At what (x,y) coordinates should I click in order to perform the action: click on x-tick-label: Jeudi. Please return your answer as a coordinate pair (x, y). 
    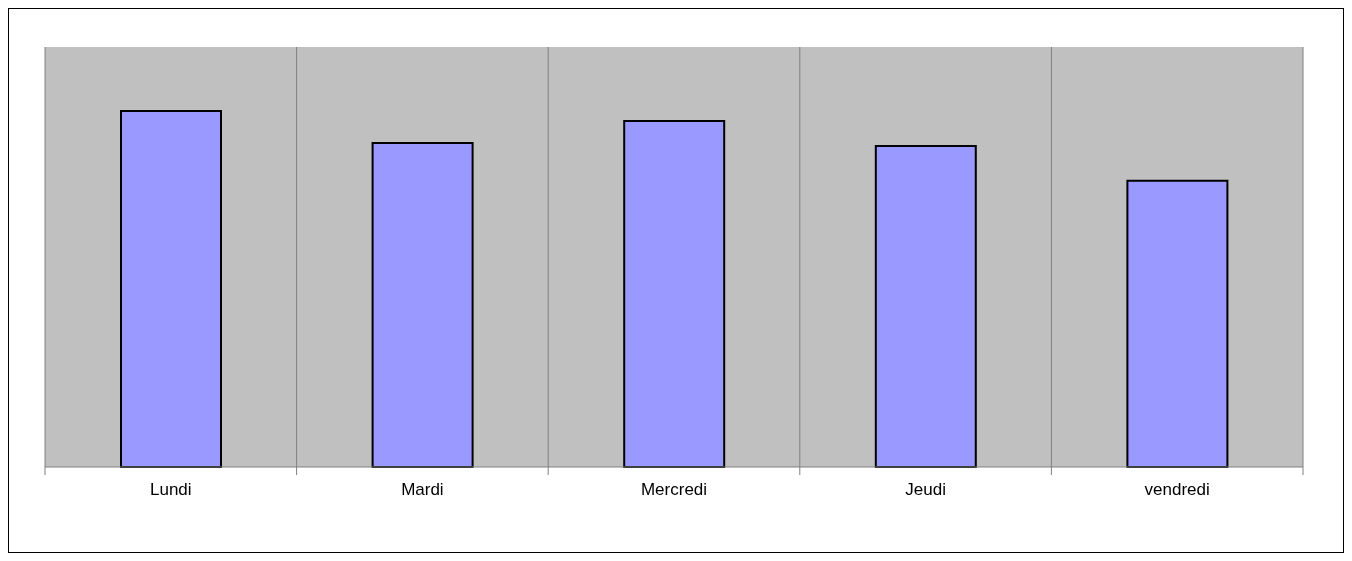
    Looking at the image, I should click on (925, 490).